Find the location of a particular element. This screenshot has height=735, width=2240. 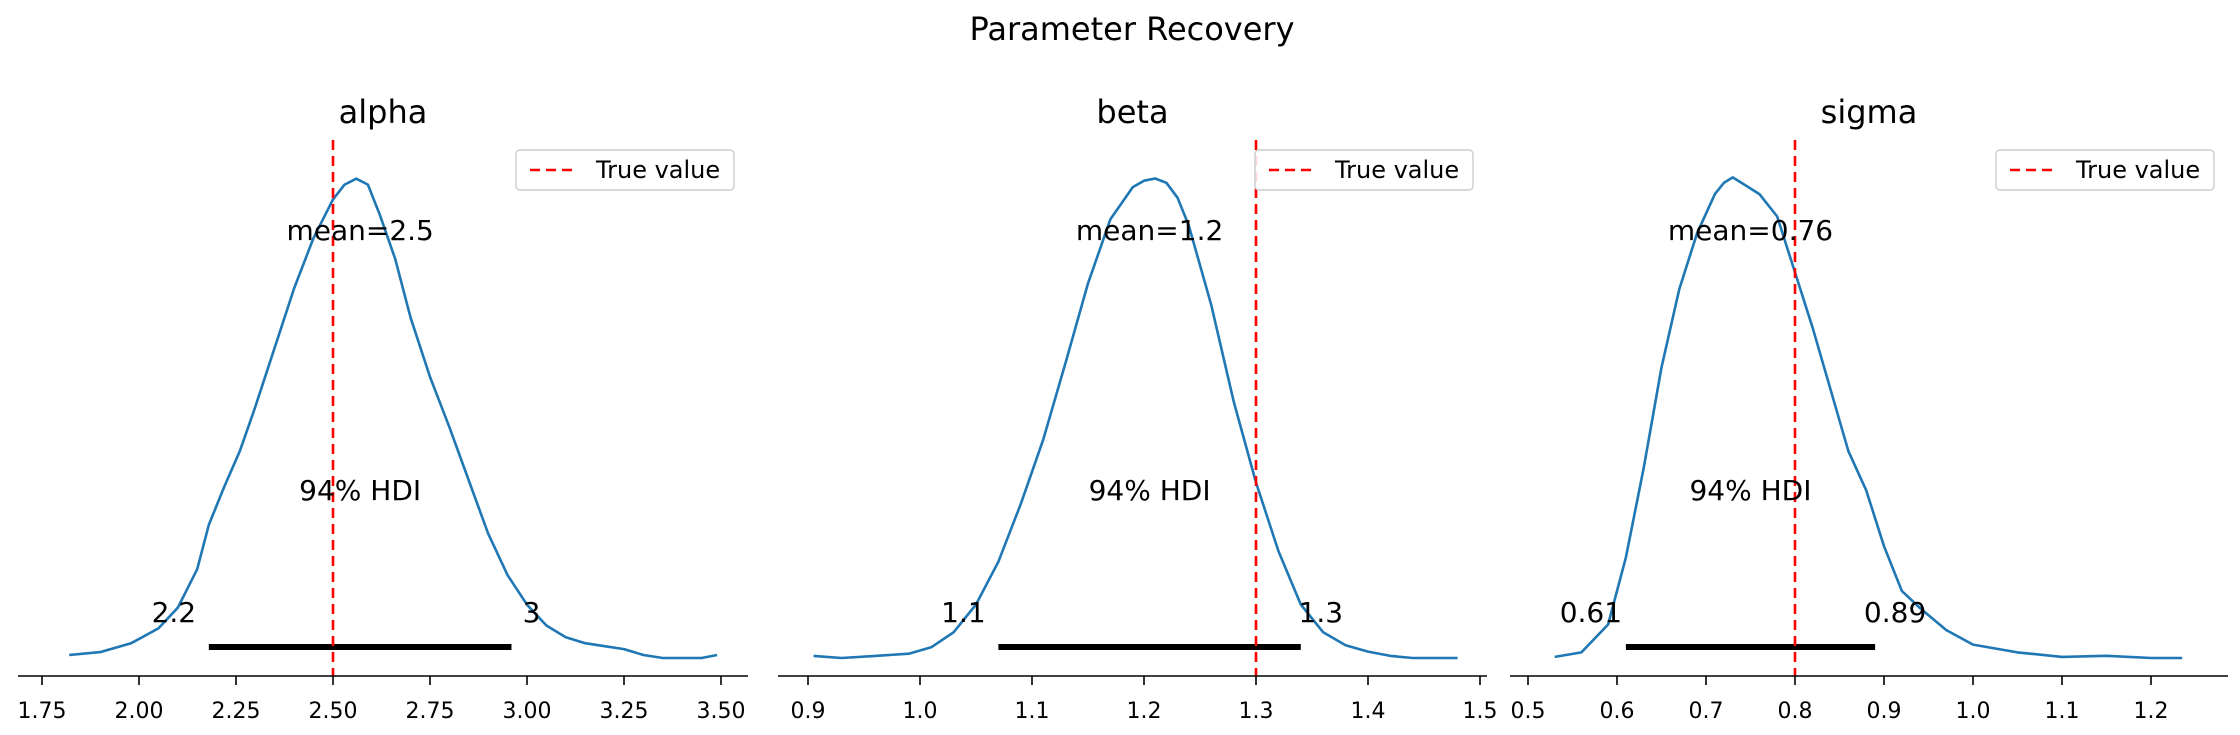

x-tick-label: 0.7 is located at coordinates (1706, 711).